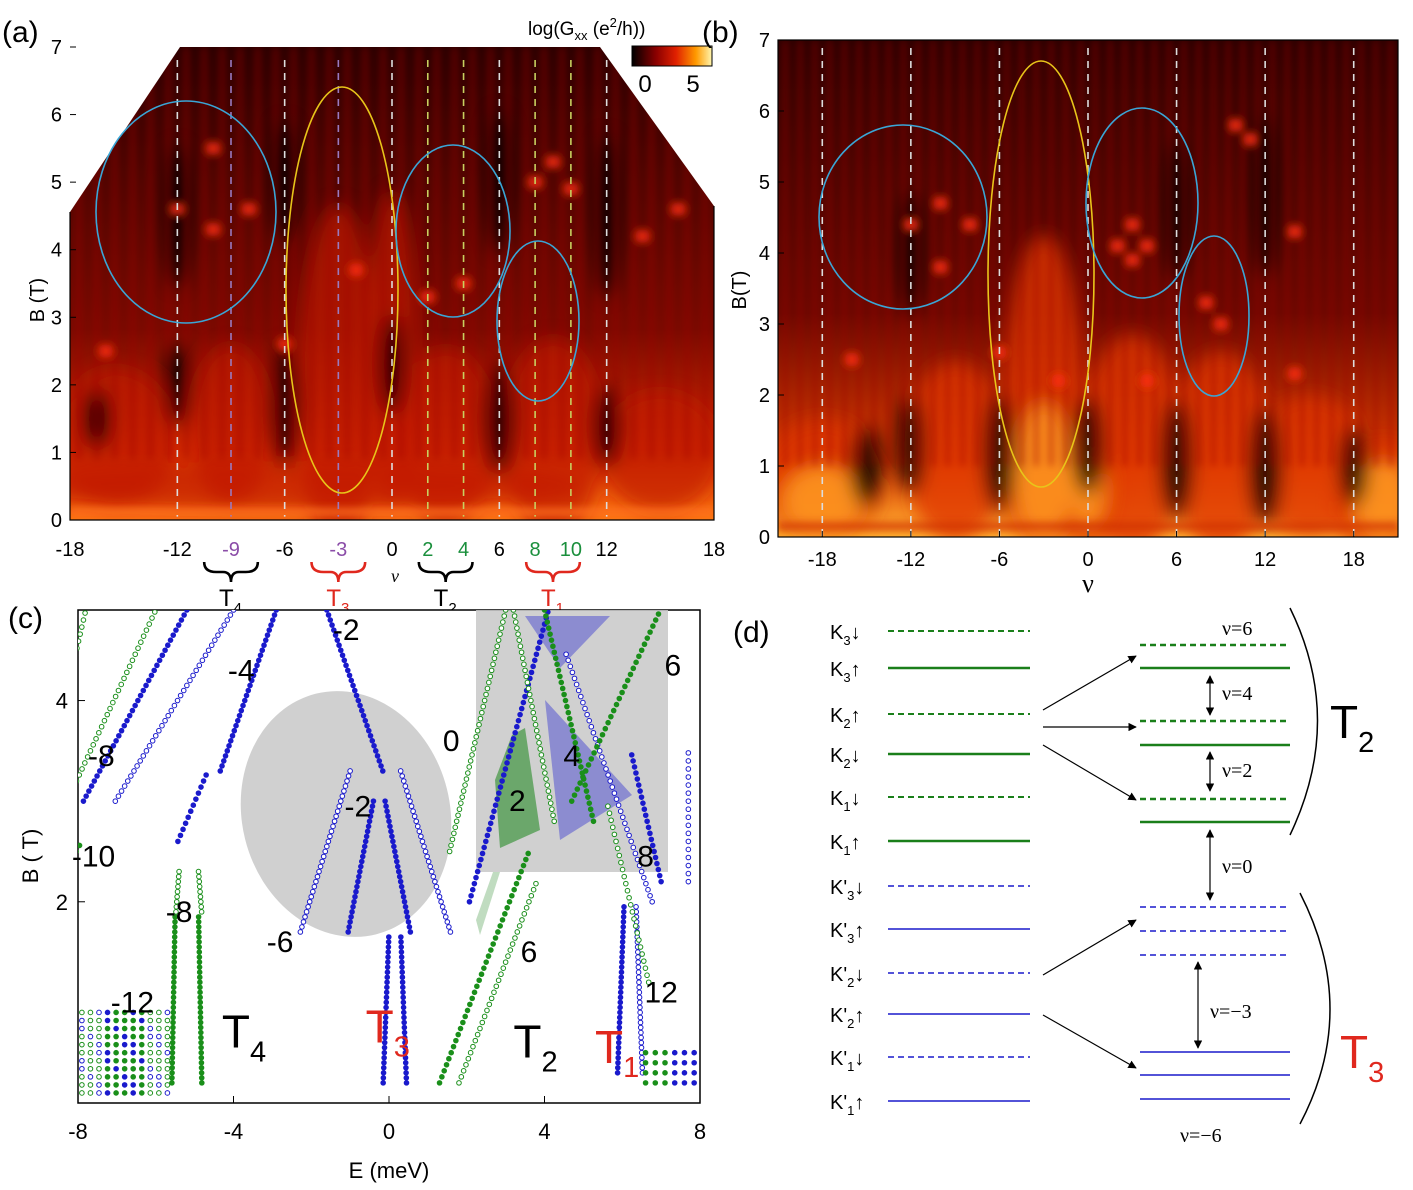 The width and height of the screenshot is (1413, 1190). I want to click on band-label: T4, so click(244, 1037).